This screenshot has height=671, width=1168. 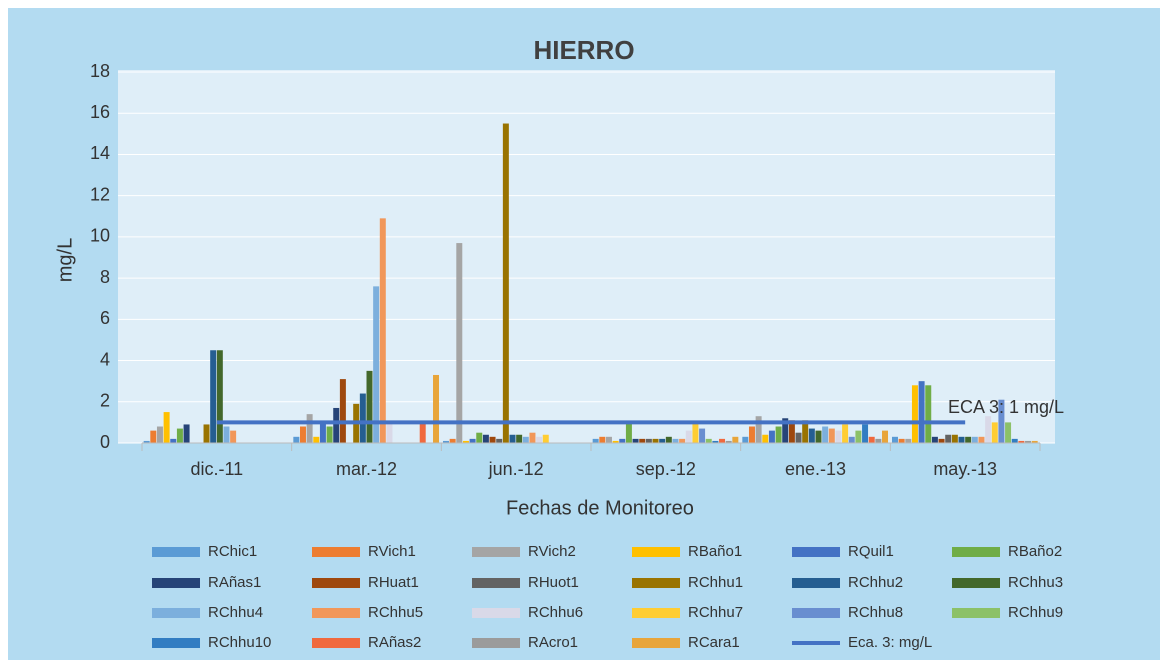 I want to click on legend-label: RChhu9, so click(x=1035, y=612).